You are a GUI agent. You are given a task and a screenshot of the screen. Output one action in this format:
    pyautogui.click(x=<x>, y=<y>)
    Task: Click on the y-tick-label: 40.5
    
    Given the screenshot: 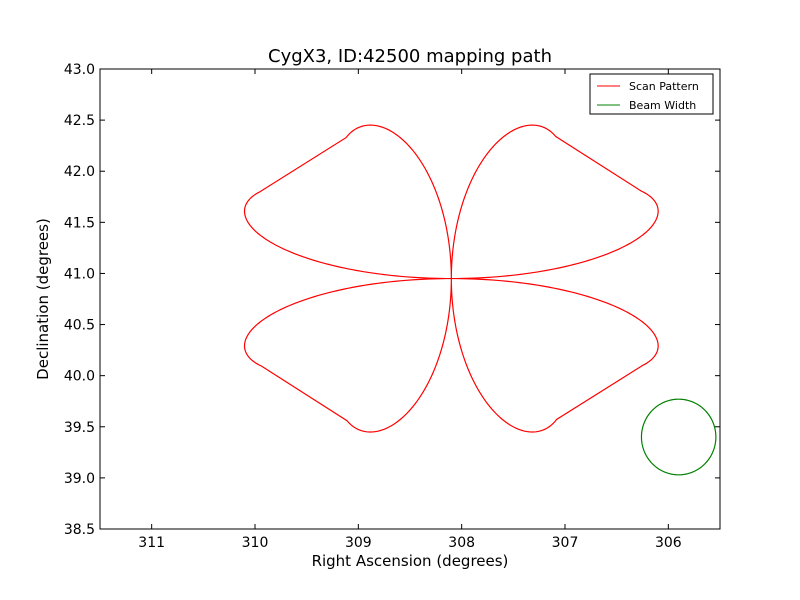 What is the action you would take?
    pyautogui.click(x=79, y=326)
    